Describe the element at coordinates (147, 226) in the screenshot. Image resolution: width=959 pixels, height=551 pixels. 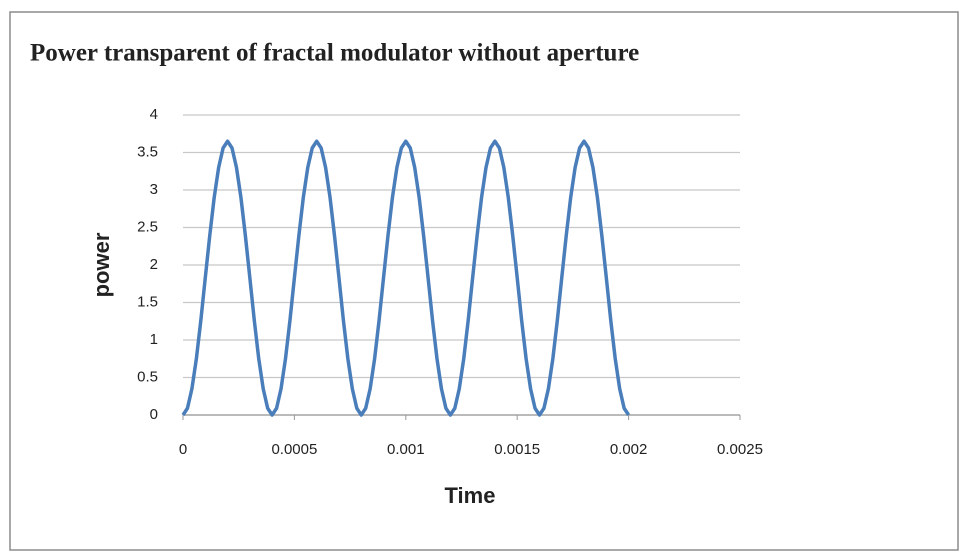
I see `y-tick-label: 2.5` at that location.